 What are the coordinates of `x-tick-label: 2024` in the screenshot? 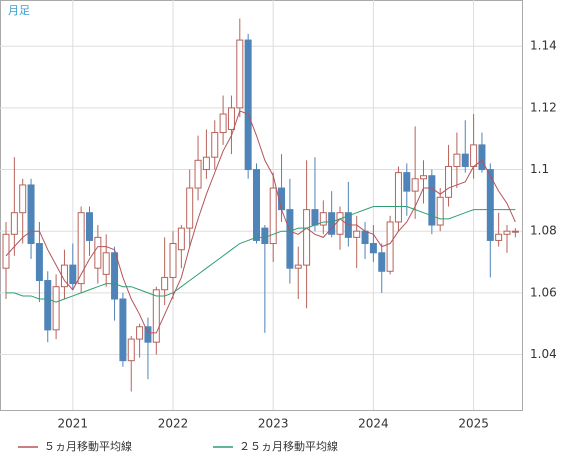 It's located at (373, 424).